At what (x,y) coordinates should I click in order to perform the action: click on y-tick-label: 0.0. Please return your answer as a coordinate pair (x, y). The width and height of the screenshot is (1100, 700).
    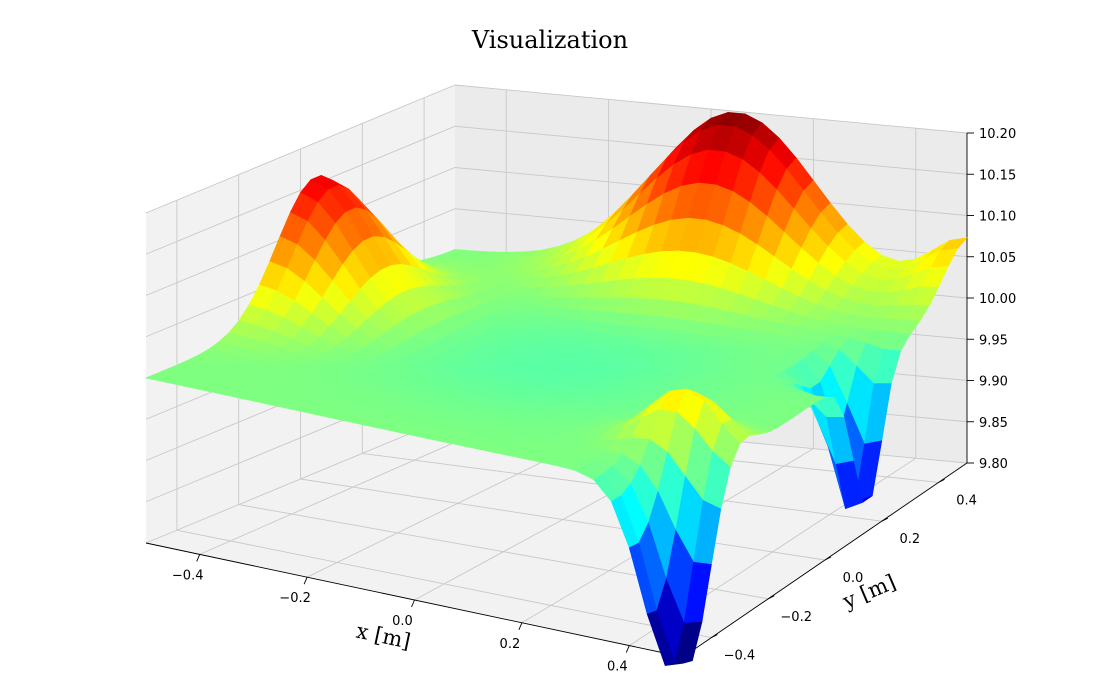
    Looking at the image, I should click on (853, 578).